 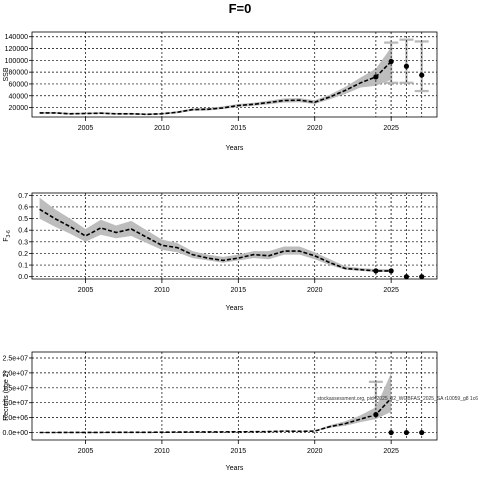 What do you see at coordinates (23, 242) in the screenshot?
I see `y-tick-label: 0.3` at bounding box center [23, 242].